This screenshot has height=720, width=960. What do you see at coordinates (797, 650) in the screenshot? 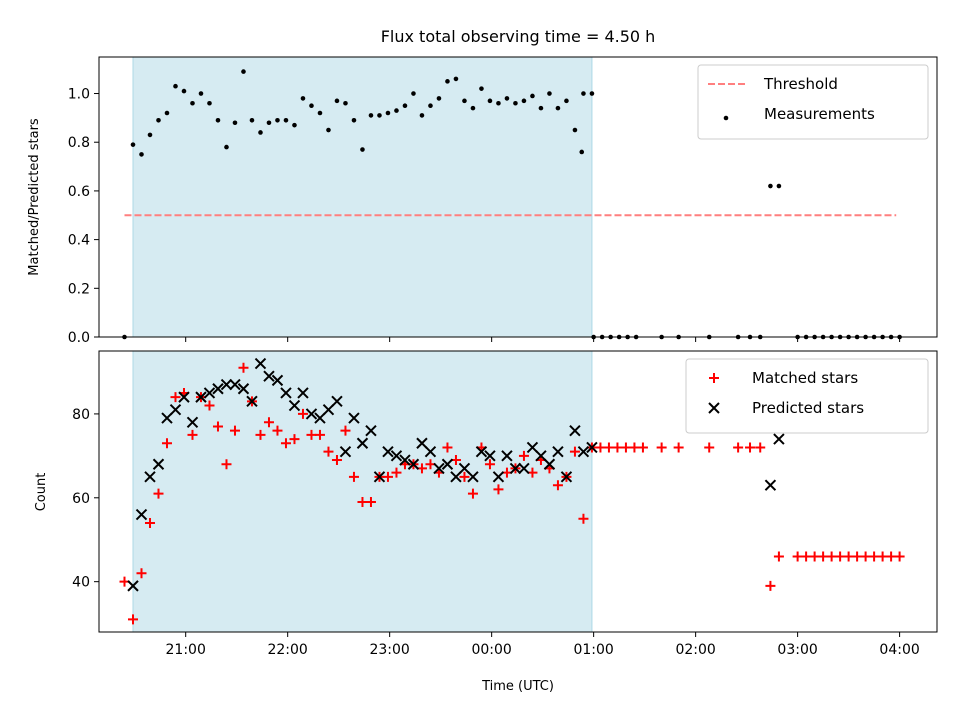
I see `x-tick-label: 03:00` at bounding box center [797, 650].